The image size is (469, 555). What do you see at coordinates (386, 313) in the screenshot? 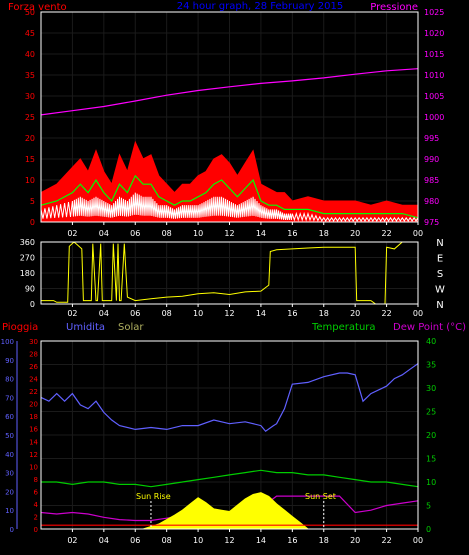
I see `direction-x-tick-label: 22` at bounding box center [386, 313].